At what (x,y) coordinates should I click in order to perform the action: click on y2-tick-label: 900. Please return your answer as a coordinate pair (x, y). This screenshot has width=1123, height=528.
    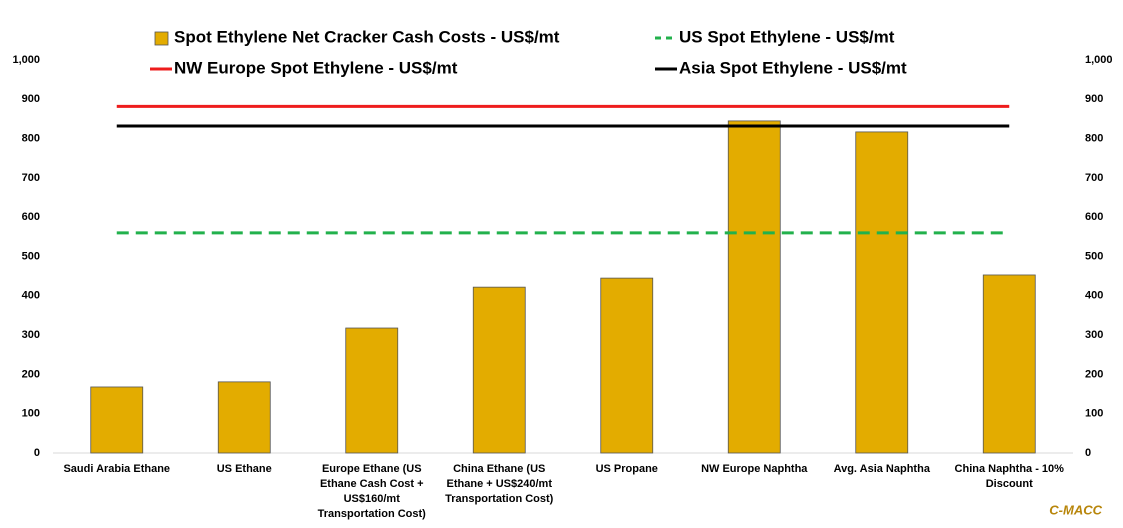
    Looking at the image, I should click on (1094, 99).